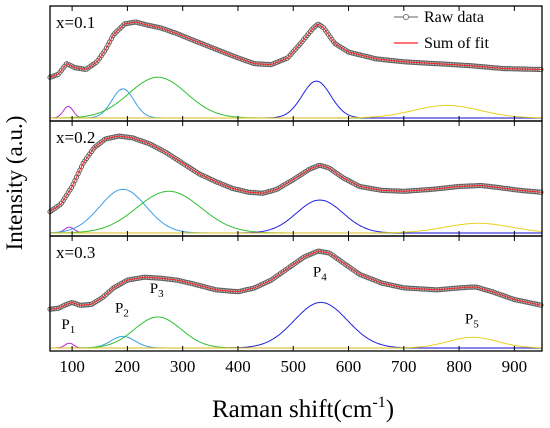  Describe the element at coordinates (128, 366) in the screenshot. I see `x-tick-label: 200` at that location.